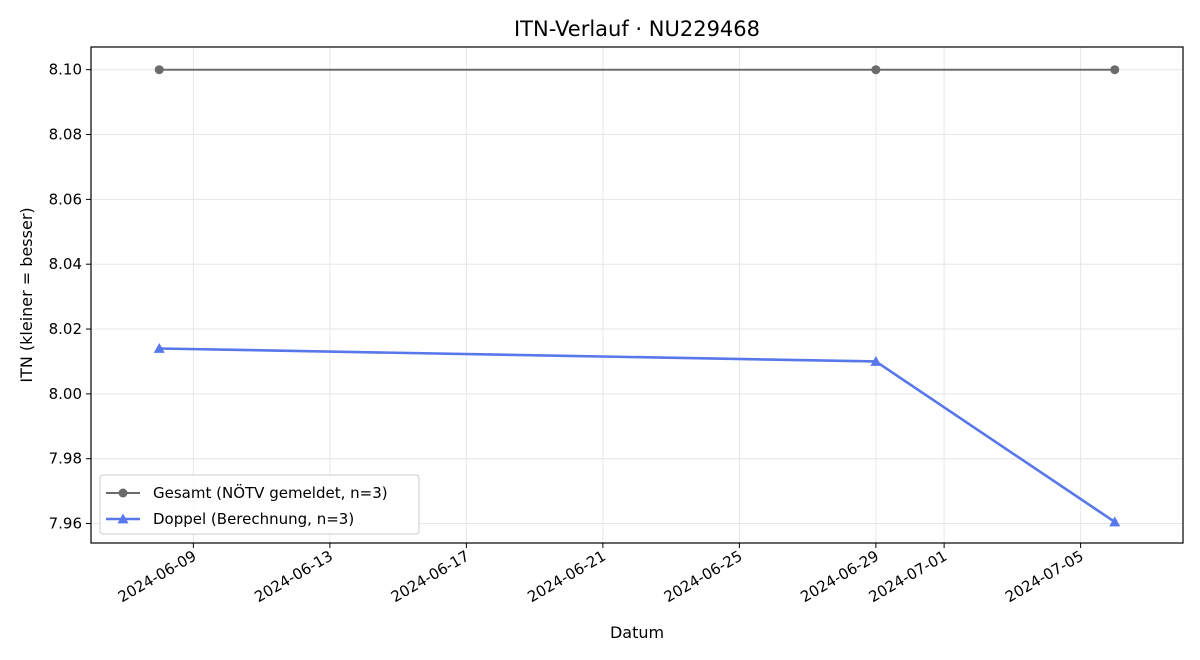  What do you see at coordinates (637, 632) in the screenshot?
I see `x-axis-label: Datum` at bounding box center [637, 632].